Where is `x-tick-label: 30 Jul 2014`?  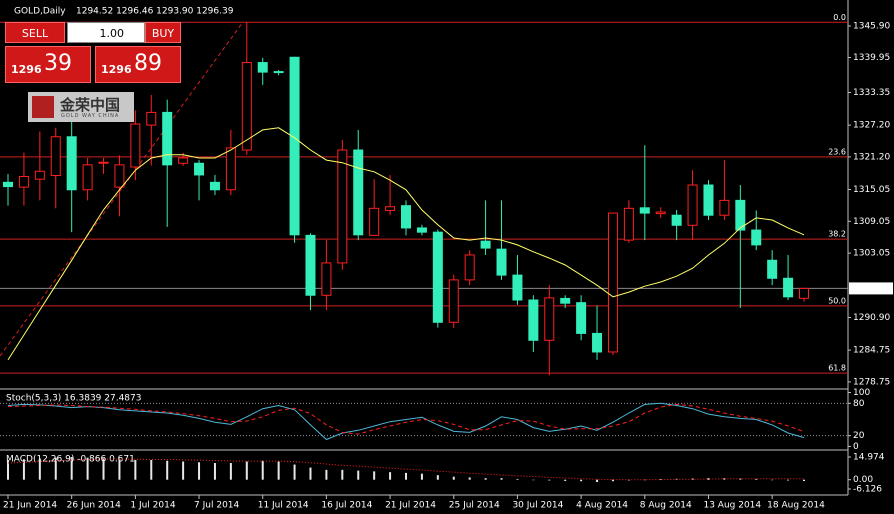 x-tick-label: 30 Jul 2014 is located at coordinates (537, 506).